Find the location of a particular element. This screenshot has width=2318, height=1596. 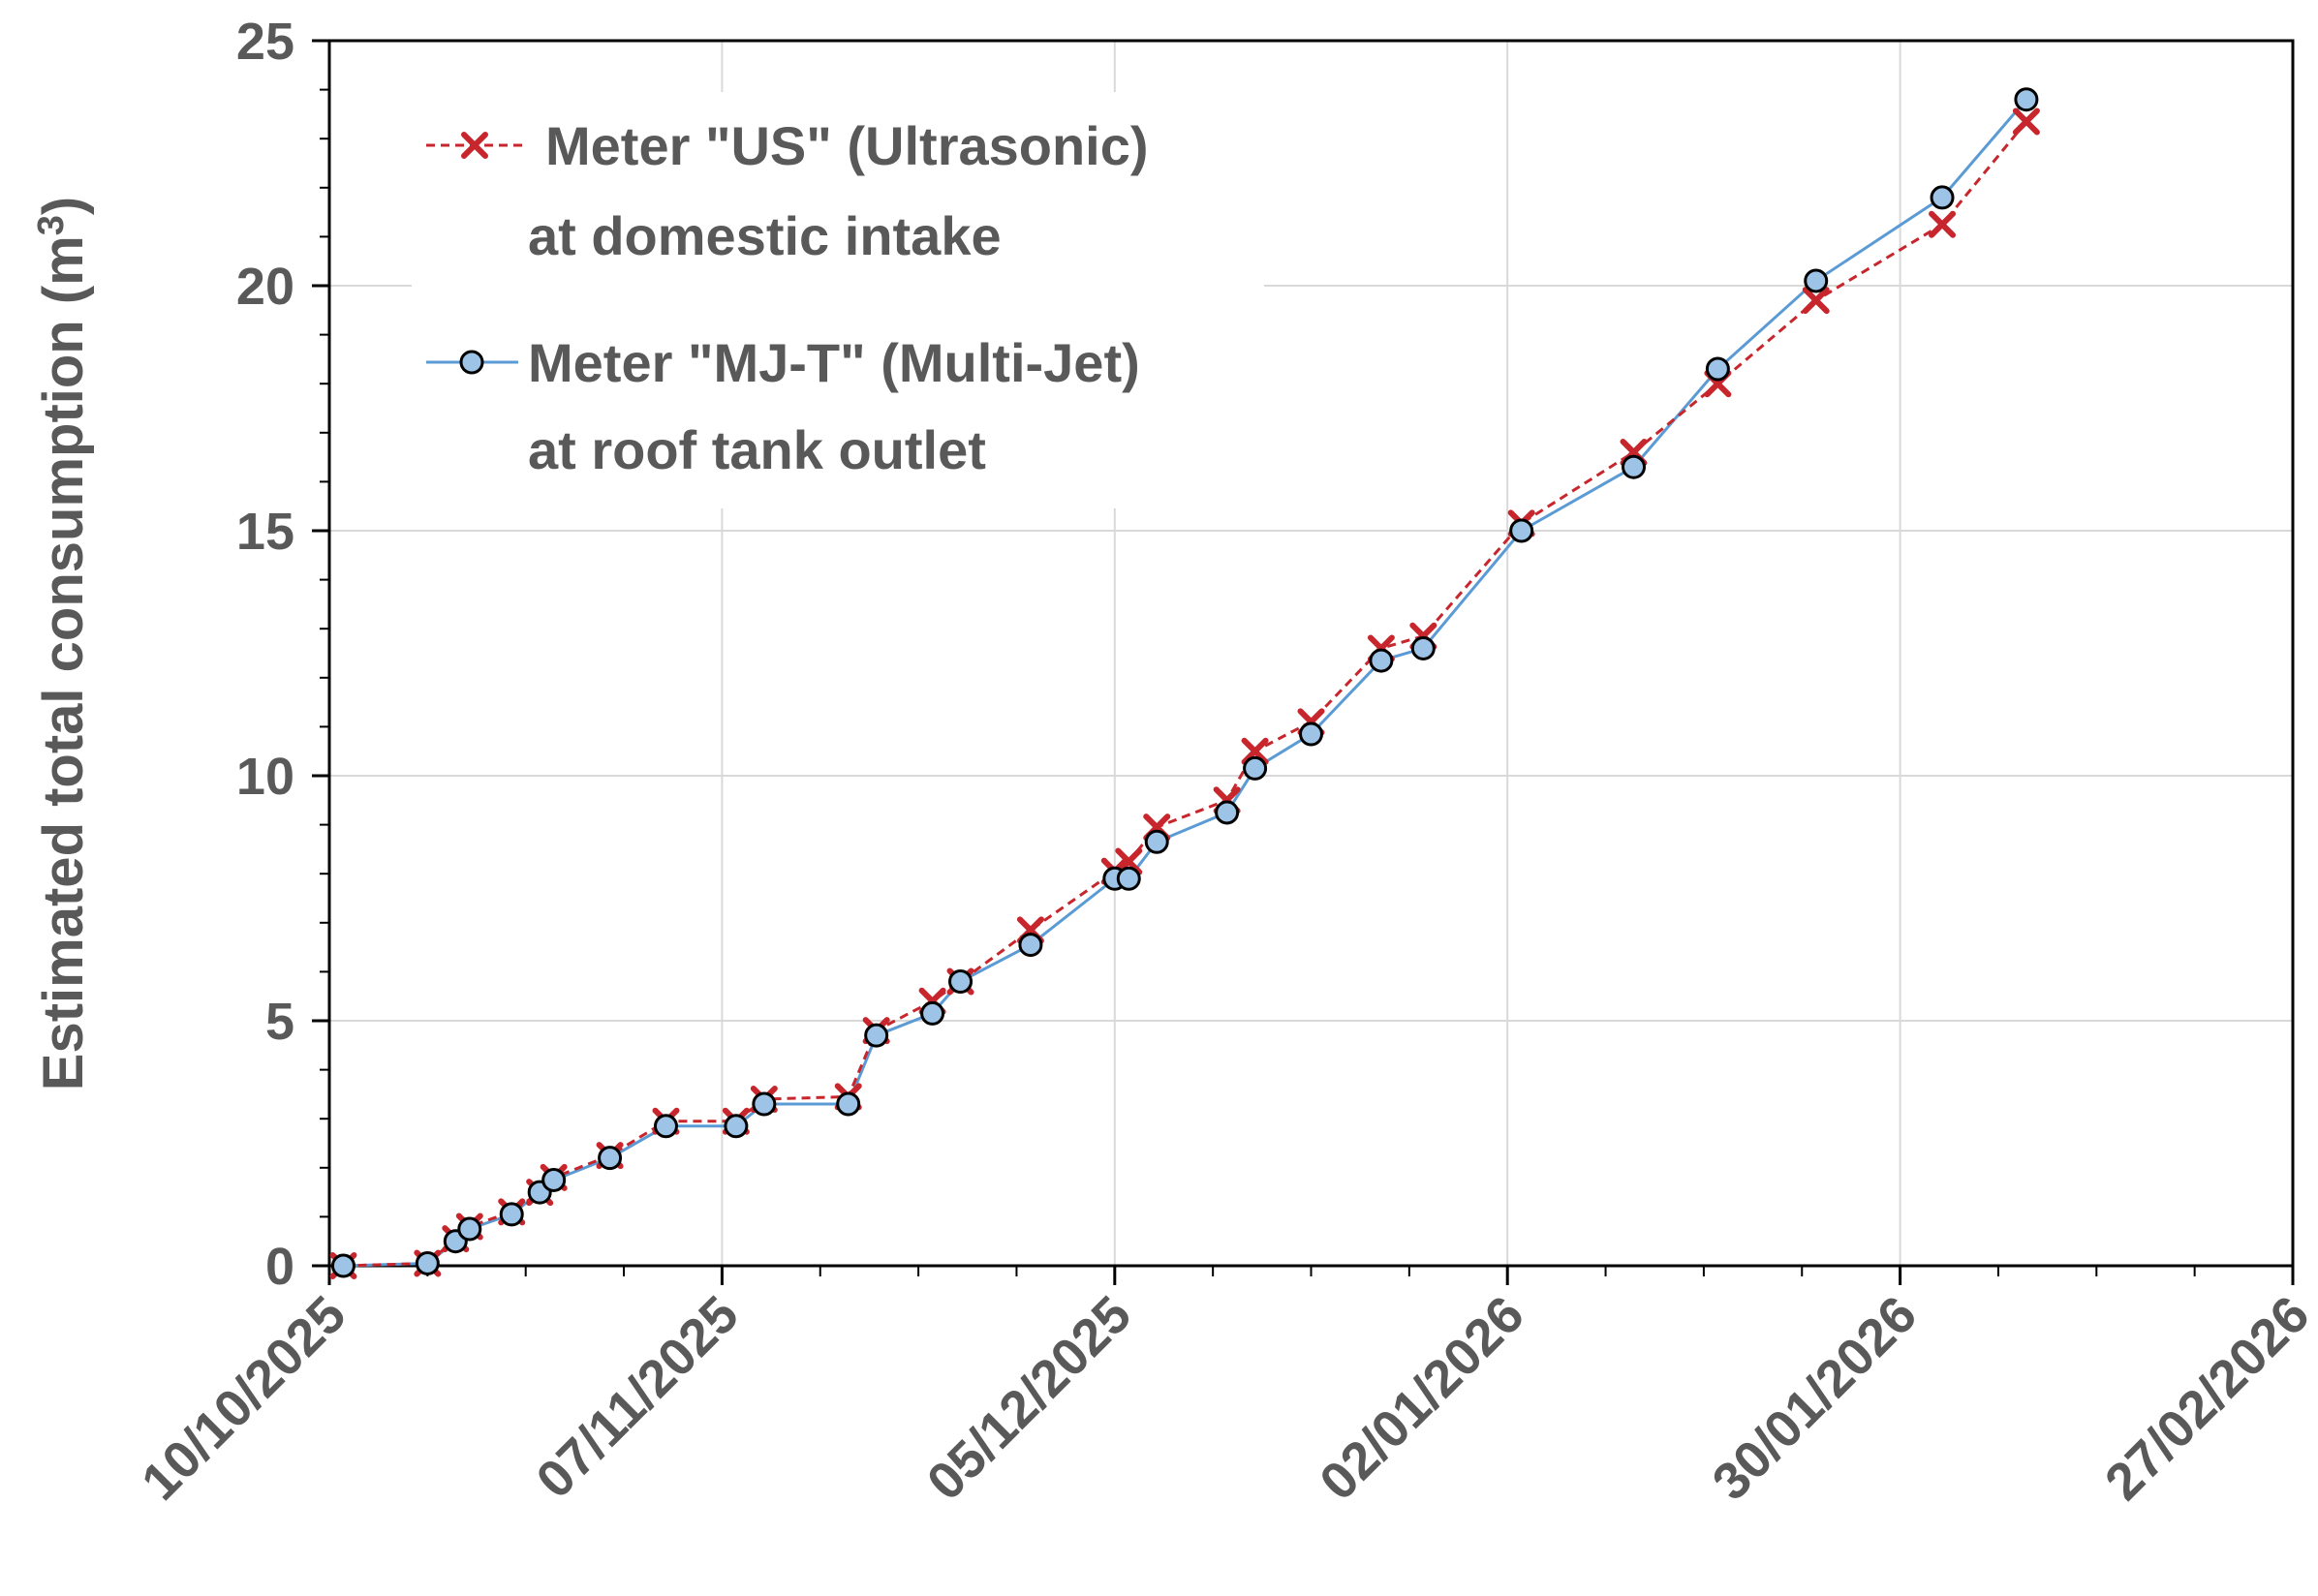

x-tick-label: 05/12/2025 is located at coordinates (1030, 1398).